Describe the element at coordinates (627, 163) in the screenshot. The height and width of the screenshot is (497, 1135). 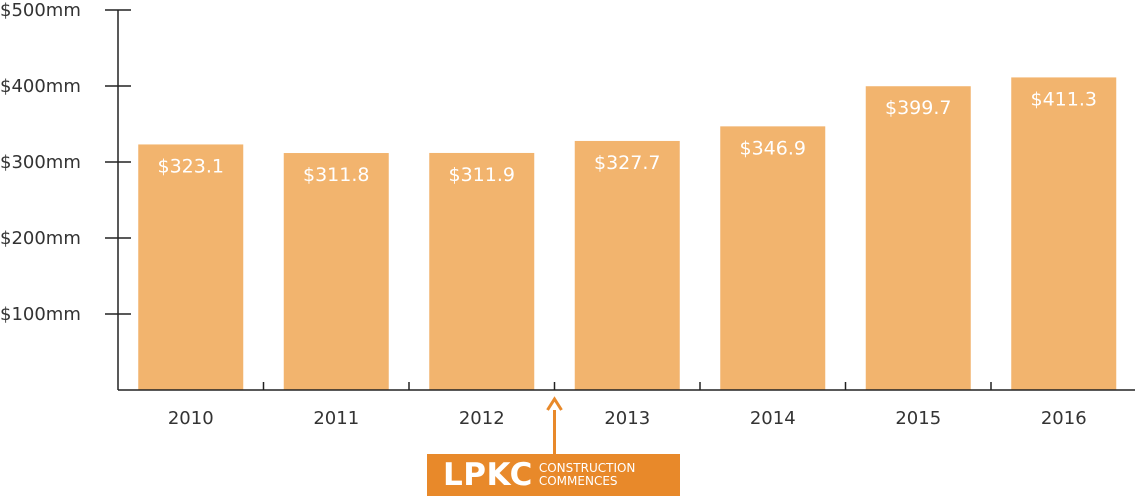
I see `bar-value-label-2013: $327.7` at that location.